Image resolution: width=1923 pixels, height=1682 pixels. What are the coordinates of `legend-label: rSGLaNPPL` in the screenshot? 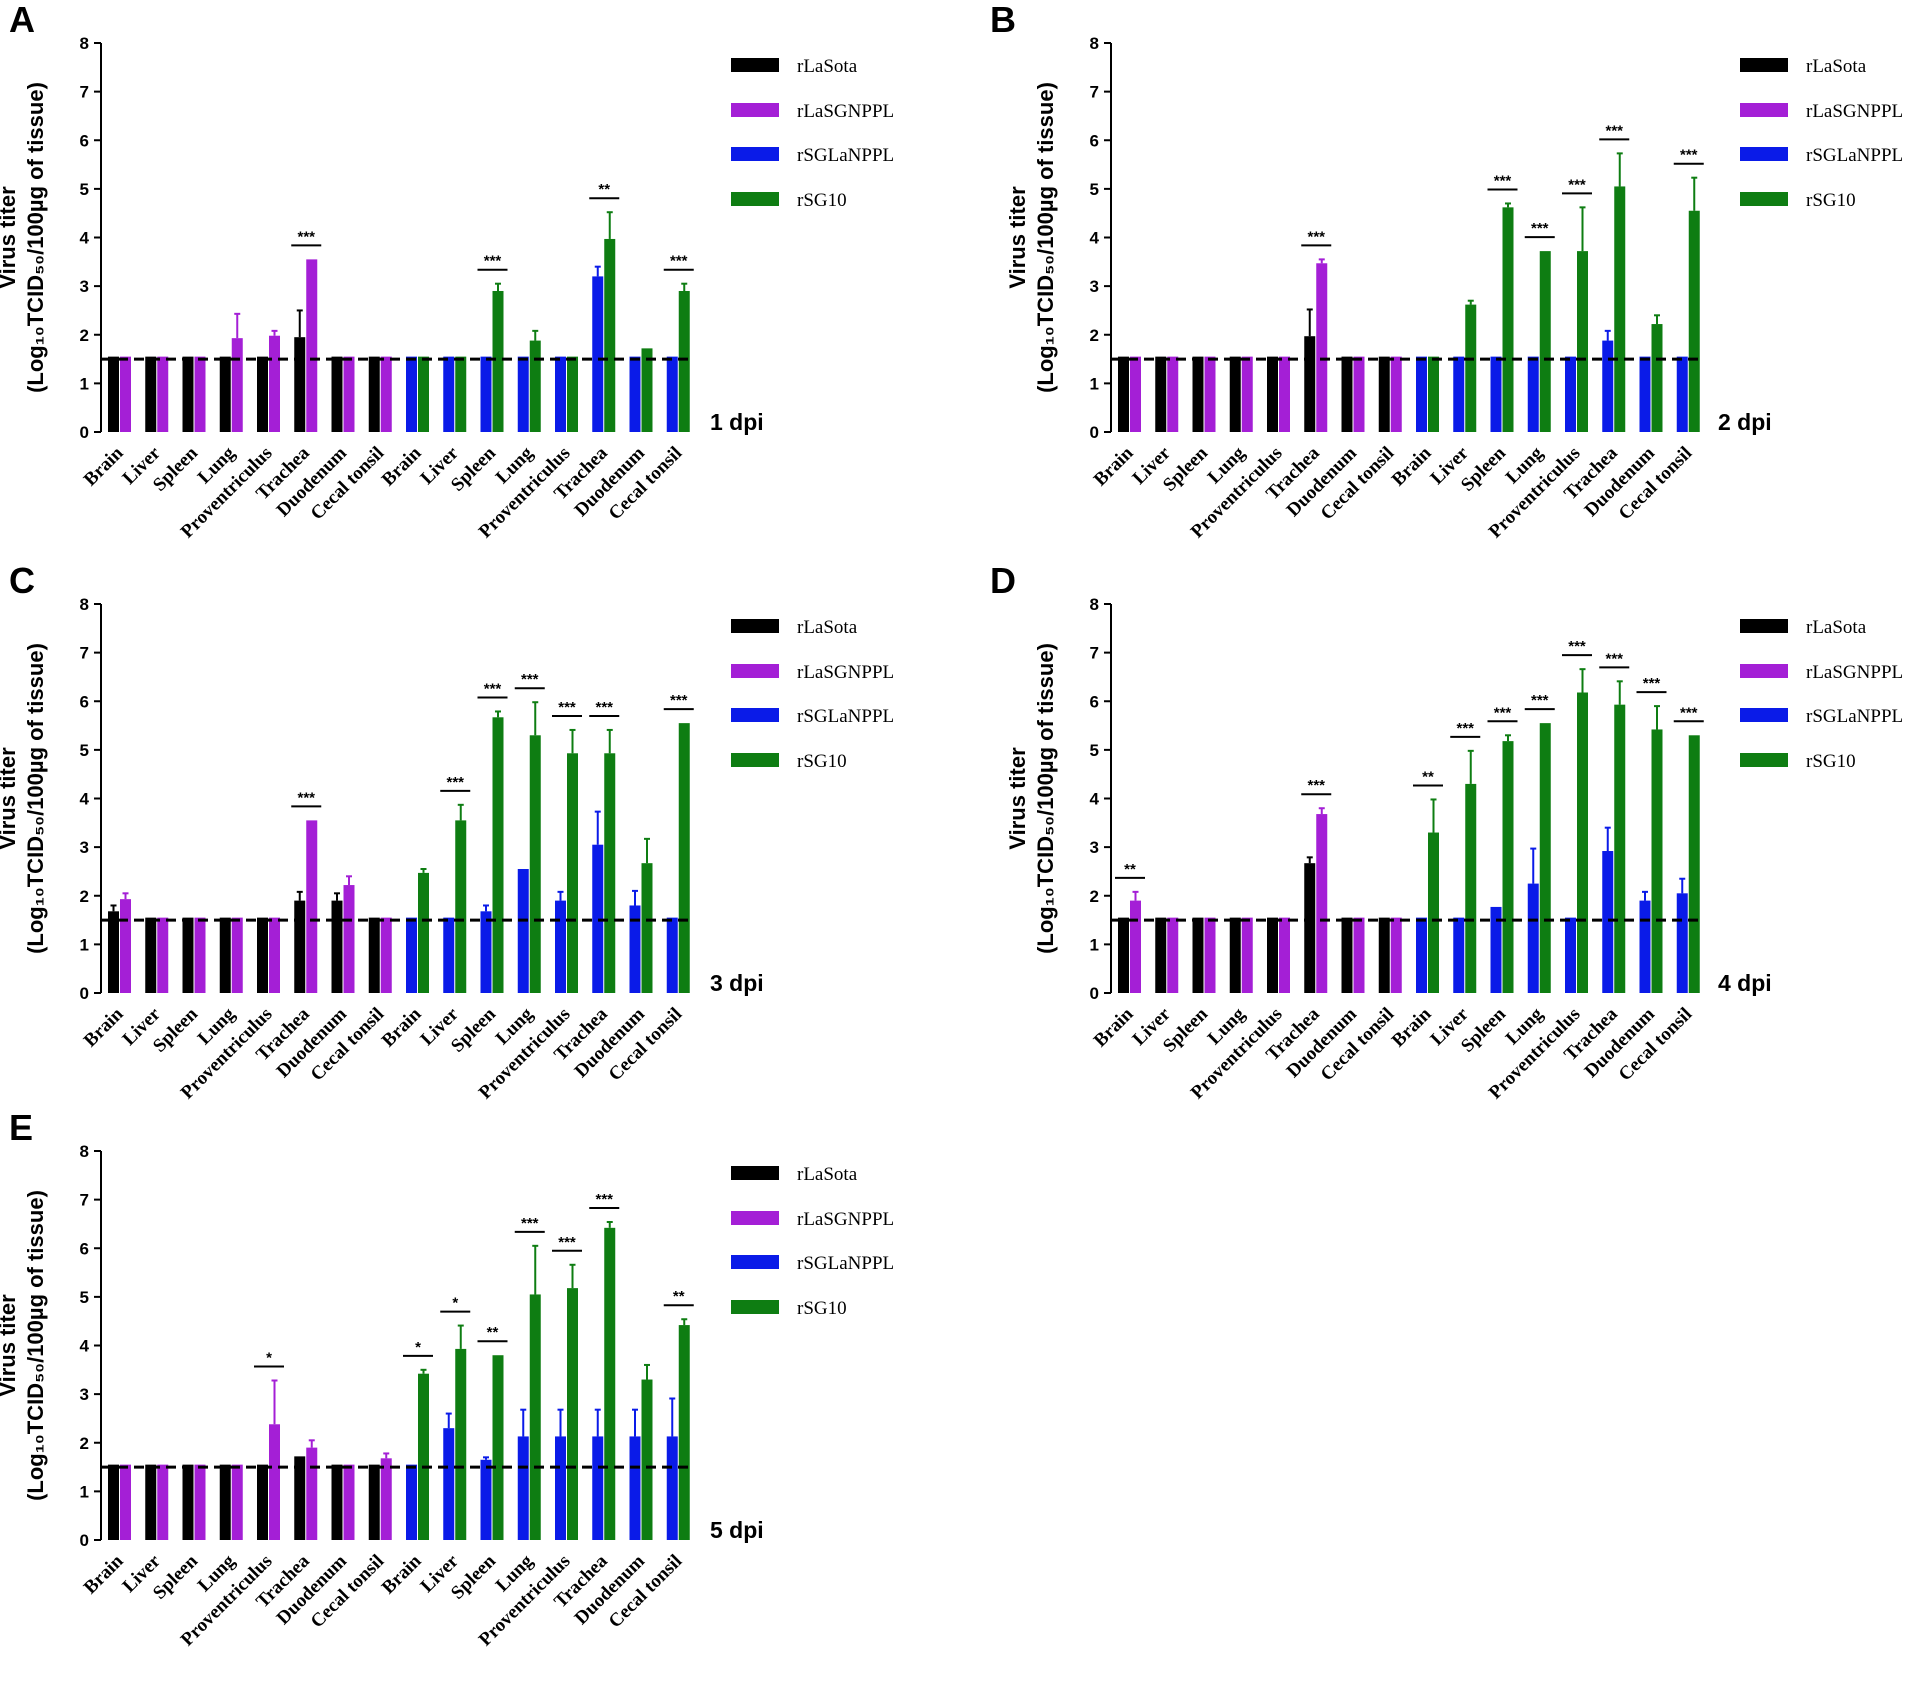 It's located at (1854, 716).